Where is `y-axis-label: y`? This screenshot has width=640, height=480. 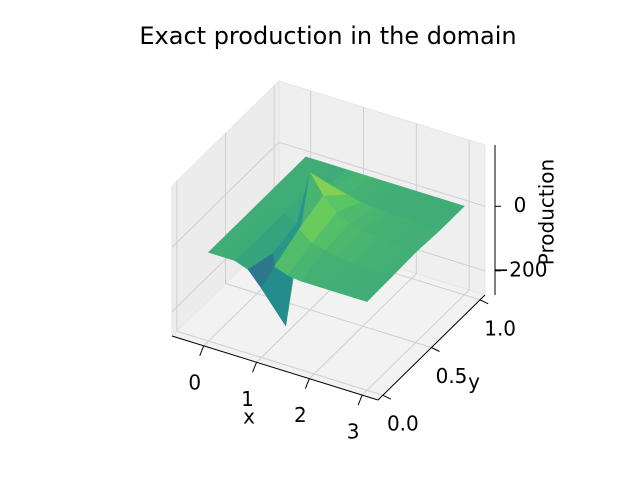 y-axis-label: y is located at coordinates (474, 382).